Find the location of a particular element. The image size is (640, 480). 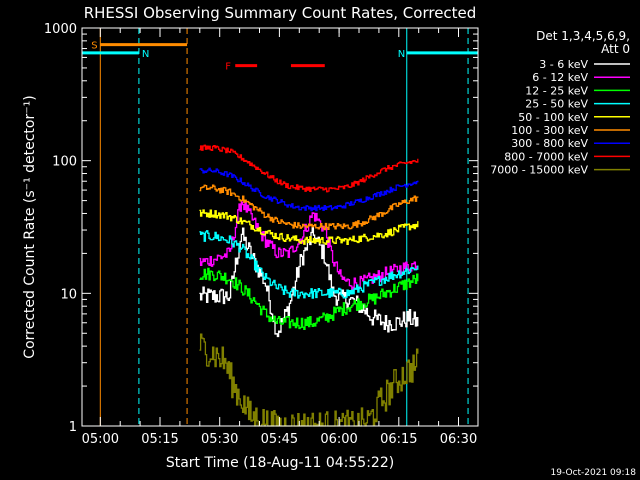

annotation-label-flare: F is located at coordinates (228, 67).